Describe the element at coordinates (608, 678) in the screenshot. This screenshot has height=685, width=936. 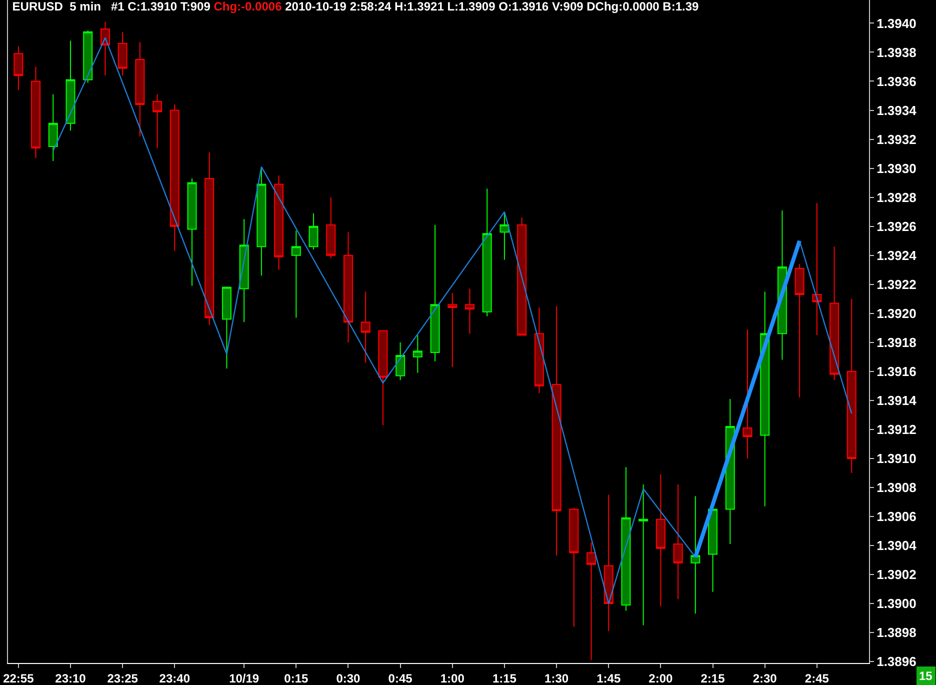
I see `x-tick-label: 1:45` at that location.